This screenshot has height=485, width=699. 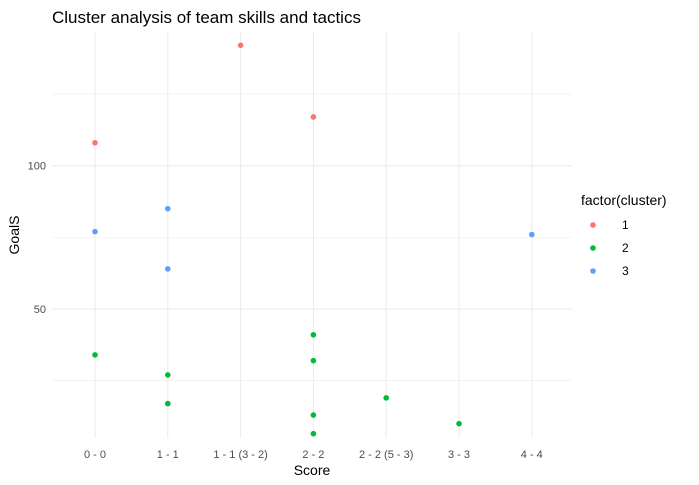 What do you see at coordinates (168, 455) in the screenshot?
I see `x-tick-label: 1 - 1` at bounding box center [168, 455].